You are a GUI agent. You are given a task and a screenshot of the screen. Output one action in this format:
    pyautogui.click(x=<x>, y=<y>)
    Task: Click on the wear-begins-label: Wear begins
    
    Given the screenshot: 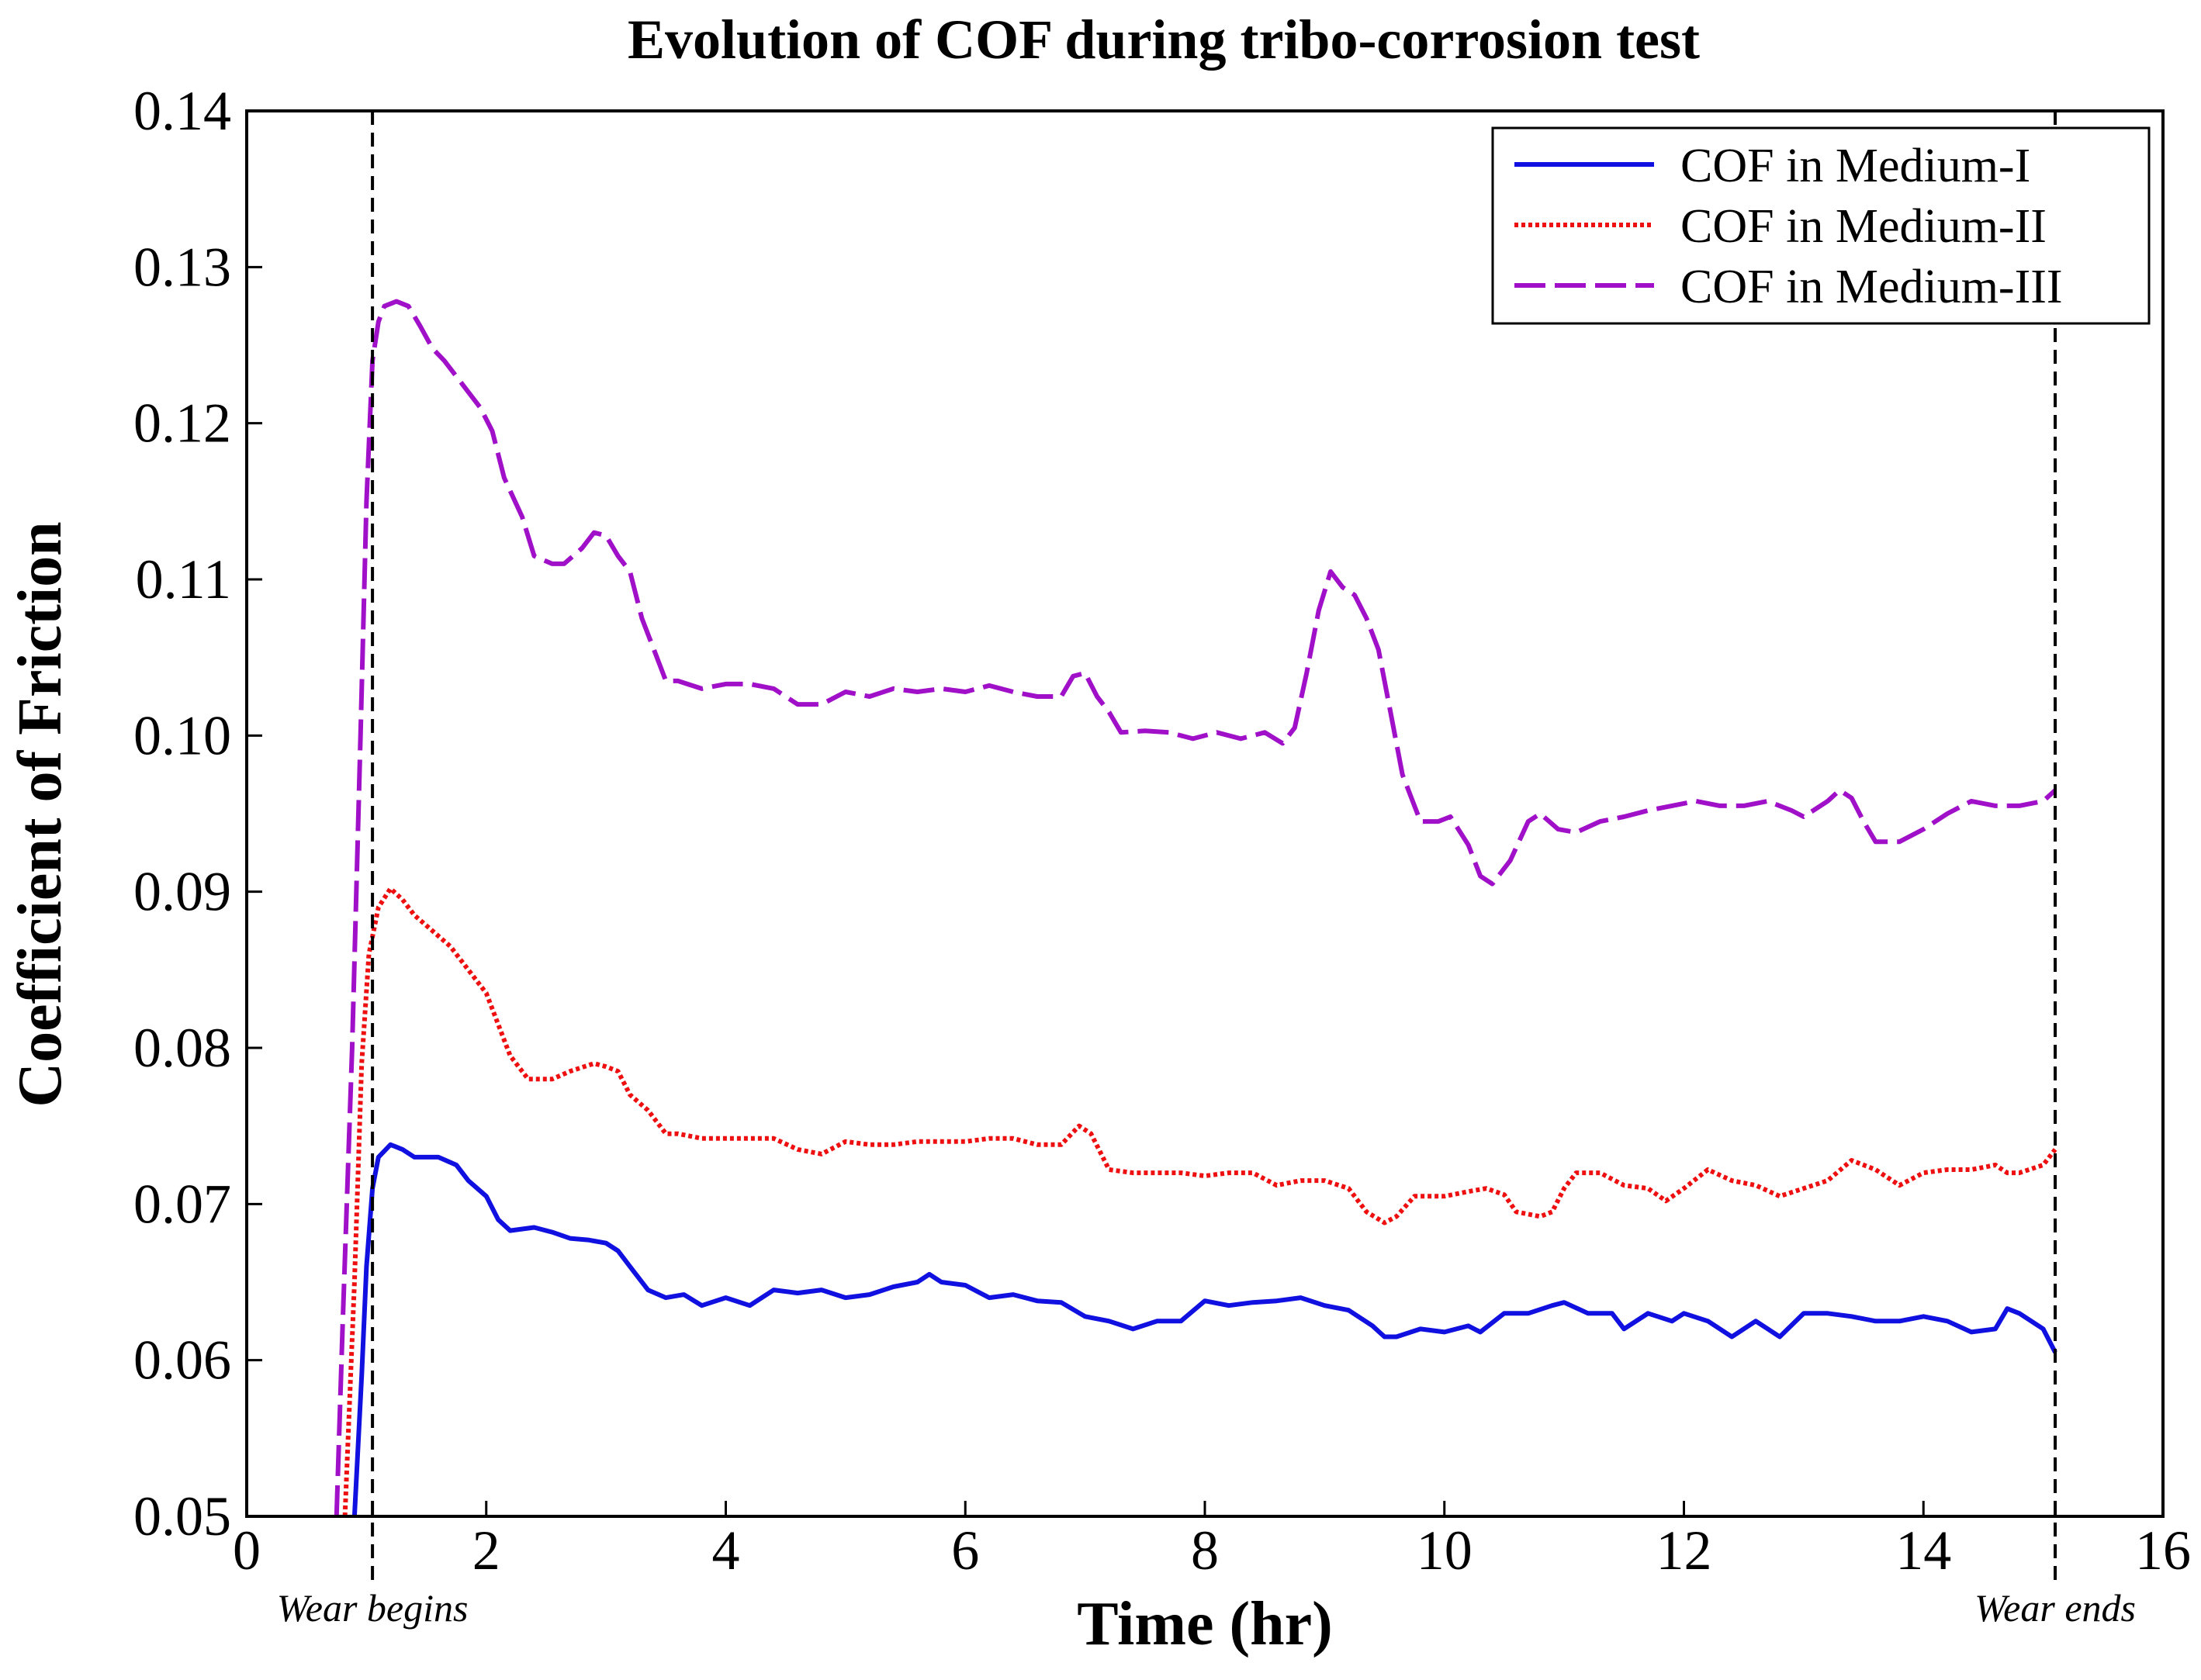 What is the action you would take?
    pyautogui.click(x=373, y=1608)
    